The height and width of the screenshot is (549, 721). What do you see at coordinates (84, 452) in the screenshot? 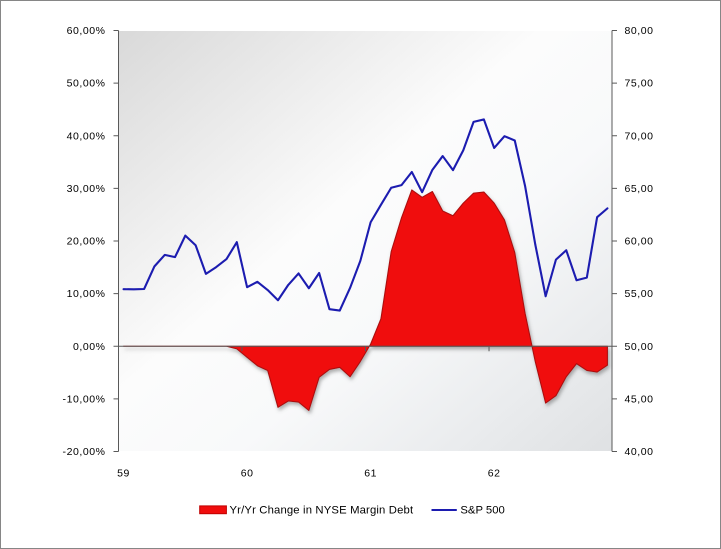
I see `svg-text: -20,00%` at bounding box center [84, 452].